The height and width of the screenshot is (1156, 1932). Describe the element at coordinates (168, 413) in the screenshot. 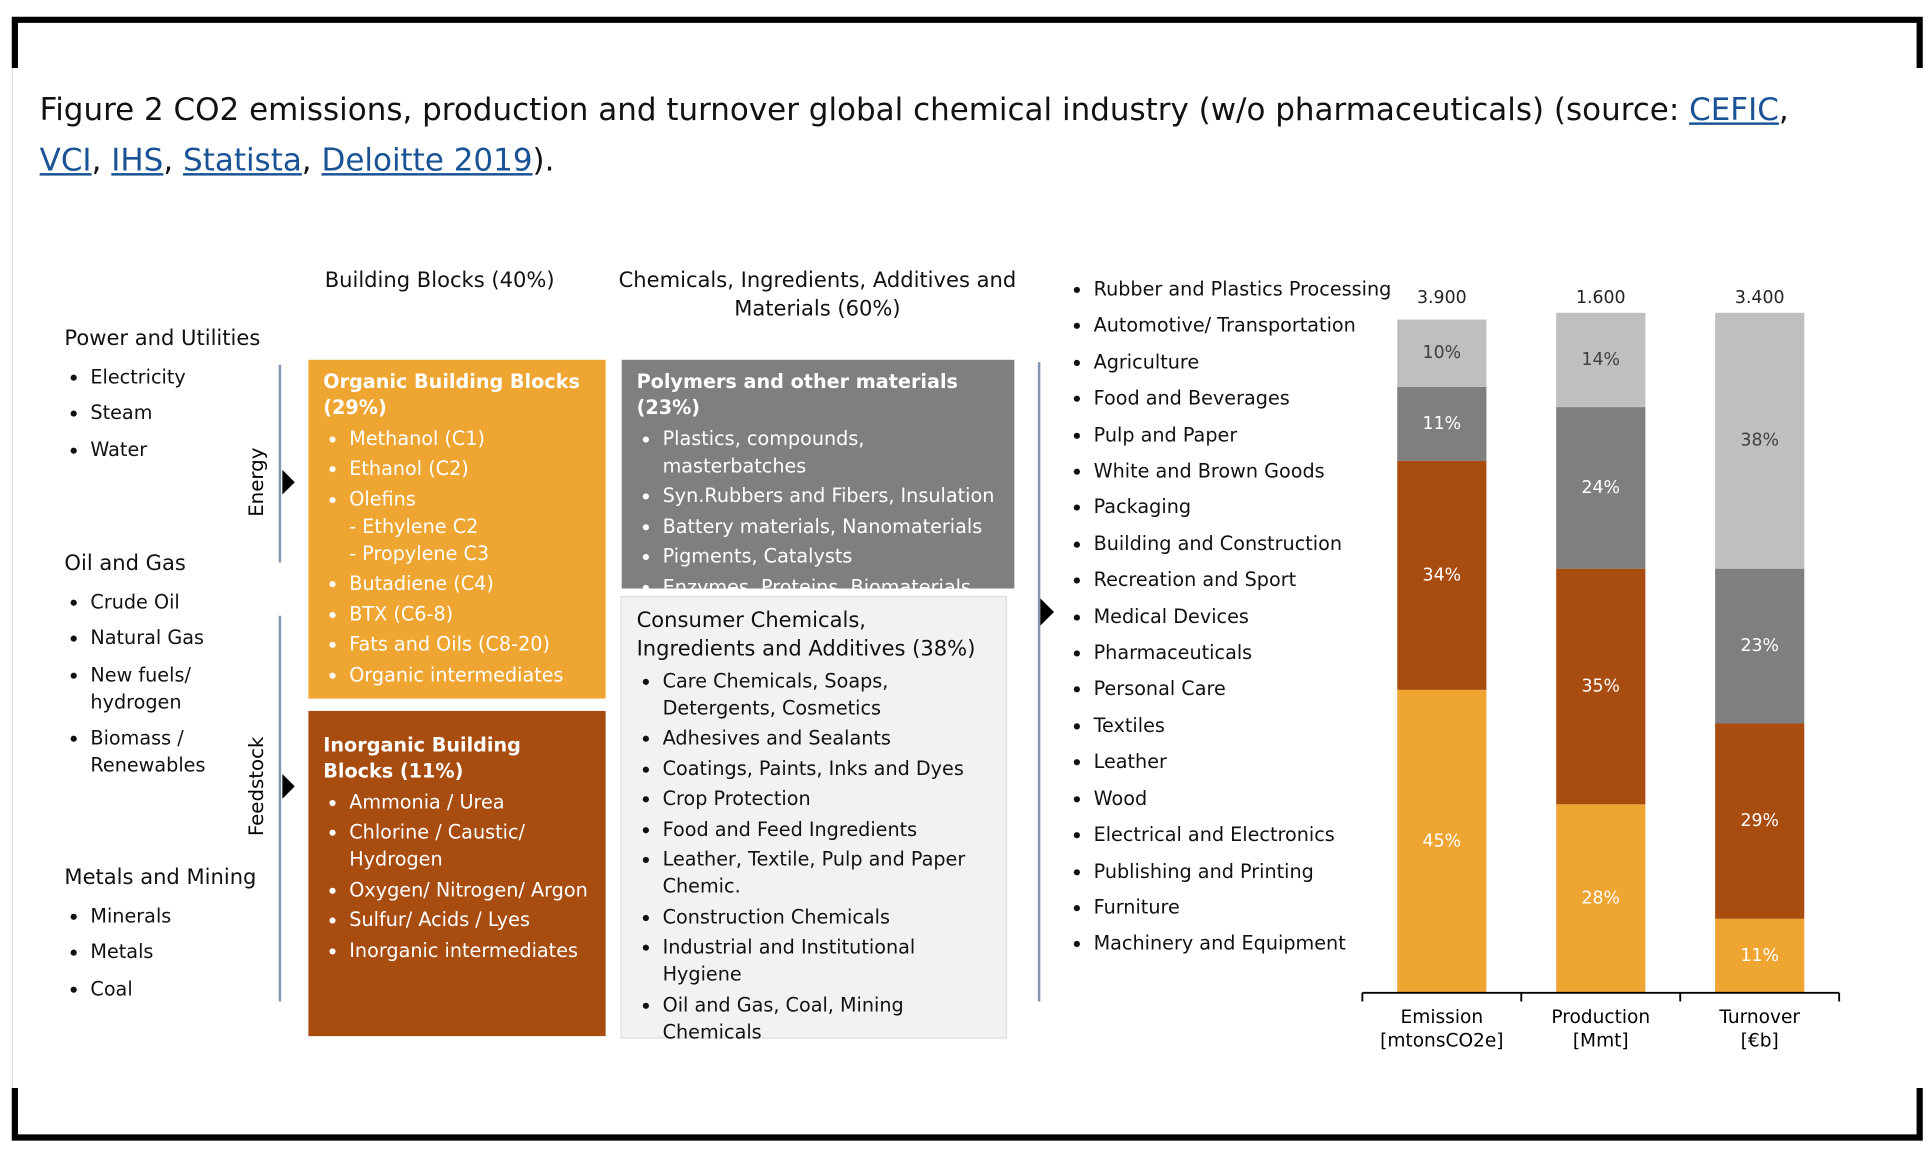

I see `item-list: Electricity Steam Water` at that location.